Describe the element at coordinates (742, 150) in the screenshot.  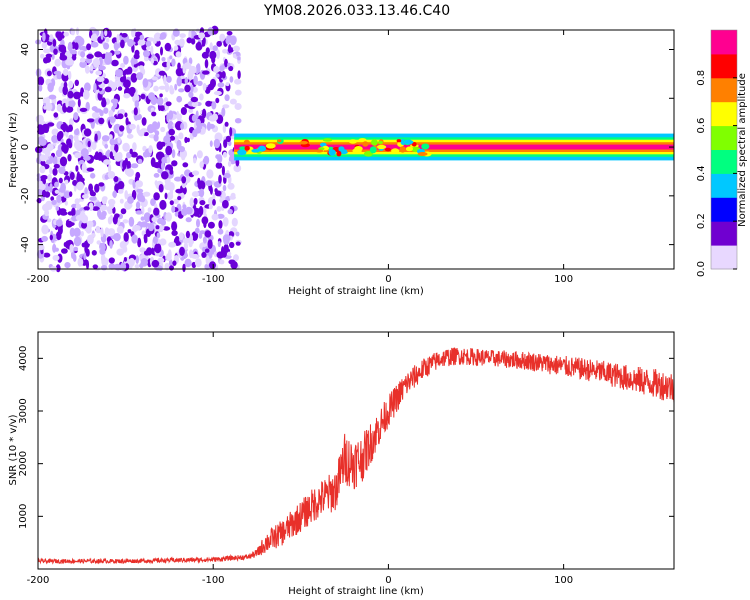
I see `colorbar-label: Normalized spectral amplitude` at that location.